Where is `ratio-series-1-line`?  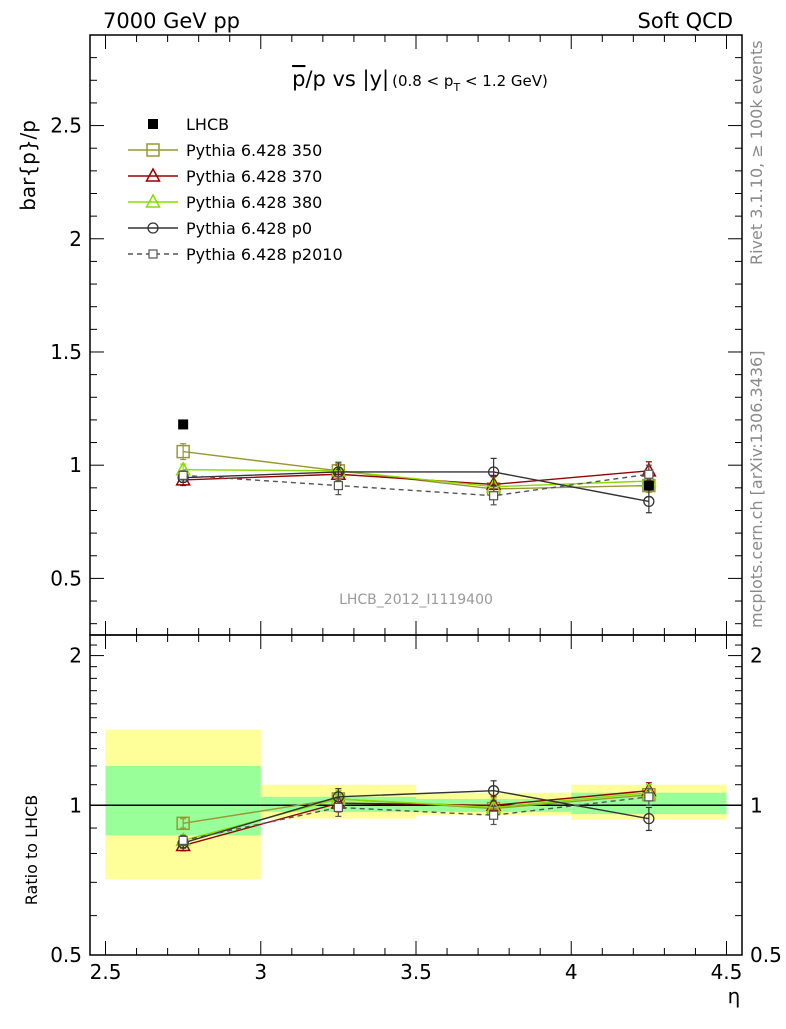 ratio-series-1-line is located at coordinates (415, 818).